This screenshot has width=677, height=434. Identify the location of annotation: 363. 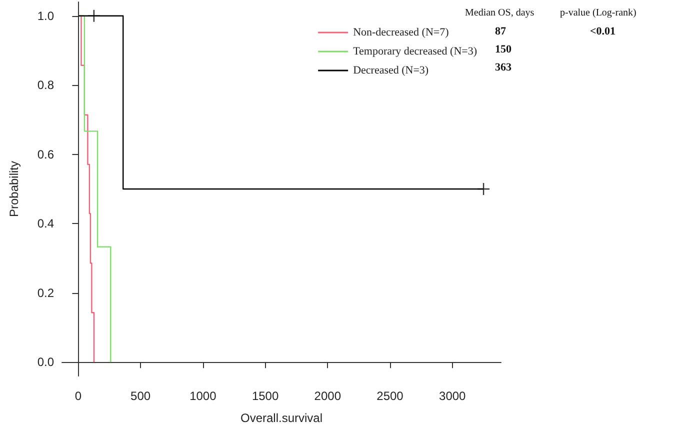
(503, 68).